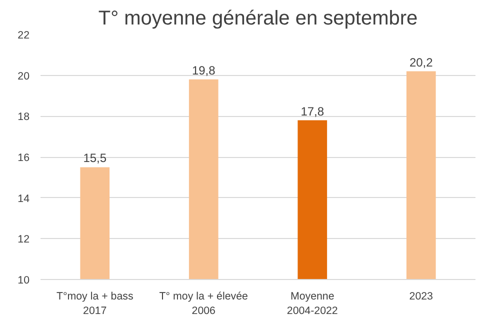 The width and height of the screenshot is (487, 321). Describe the element at coordinates (203, 303) in the screenshot. I see `x-tick-label: T° moy la + élevée 2006` at that location.